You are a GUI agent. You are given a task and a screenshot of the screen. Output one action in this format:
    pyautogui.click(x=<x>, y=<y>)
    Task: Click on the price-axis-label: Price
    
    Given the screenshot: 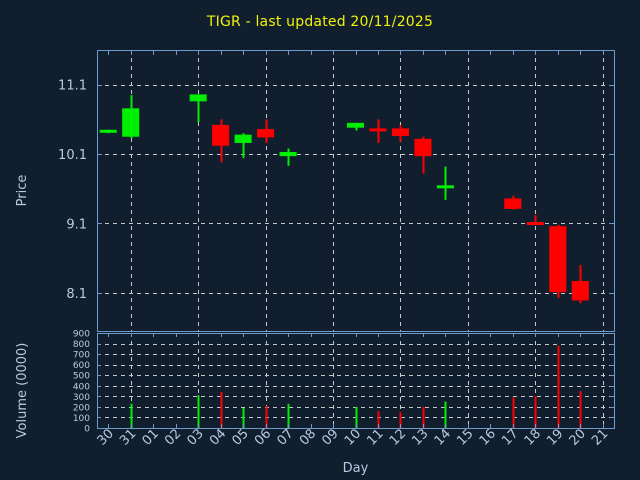 What is the action you would take?
    pyautogui.click(x=22, y=191)
    